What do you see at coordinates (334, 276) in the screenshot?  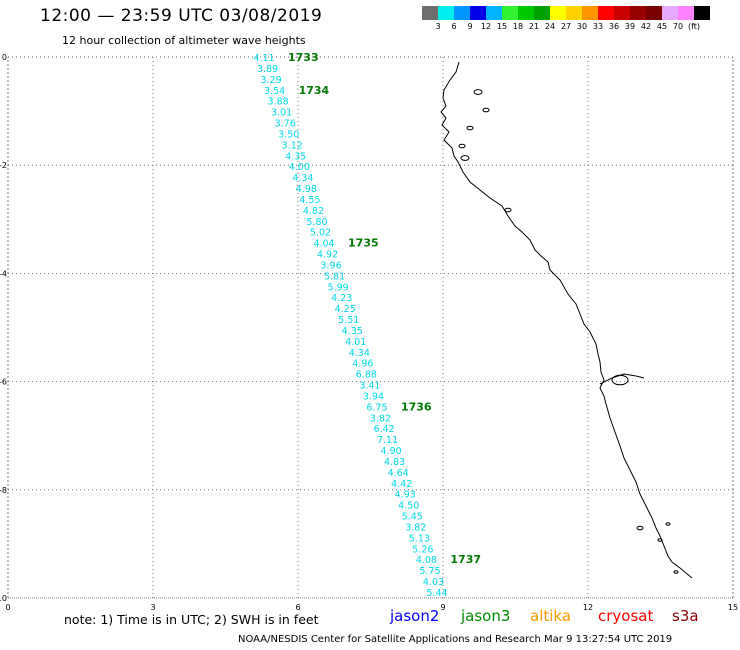 I see `swh-value-label: 5.81` at bounding box center [334, 276].